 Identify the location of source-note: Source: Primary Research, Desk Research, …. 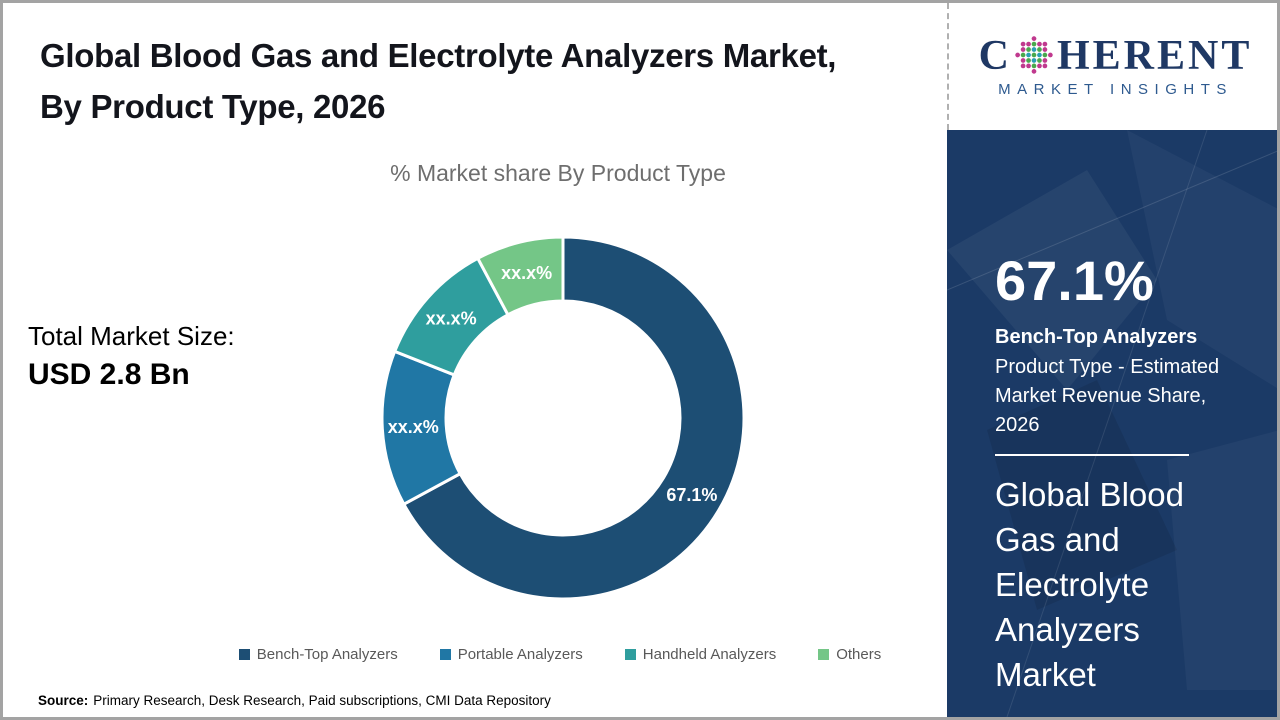
(294, 700).